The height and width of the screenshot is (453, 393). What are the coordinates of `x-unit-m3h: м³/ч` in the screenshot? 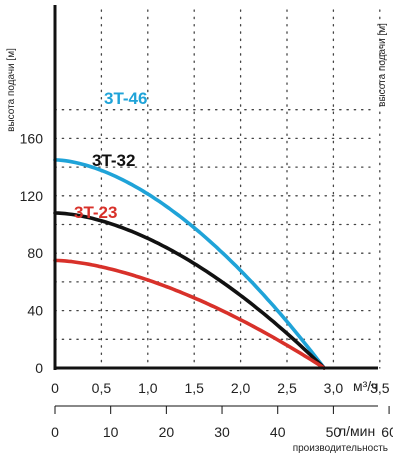 It's located at (365, 386).